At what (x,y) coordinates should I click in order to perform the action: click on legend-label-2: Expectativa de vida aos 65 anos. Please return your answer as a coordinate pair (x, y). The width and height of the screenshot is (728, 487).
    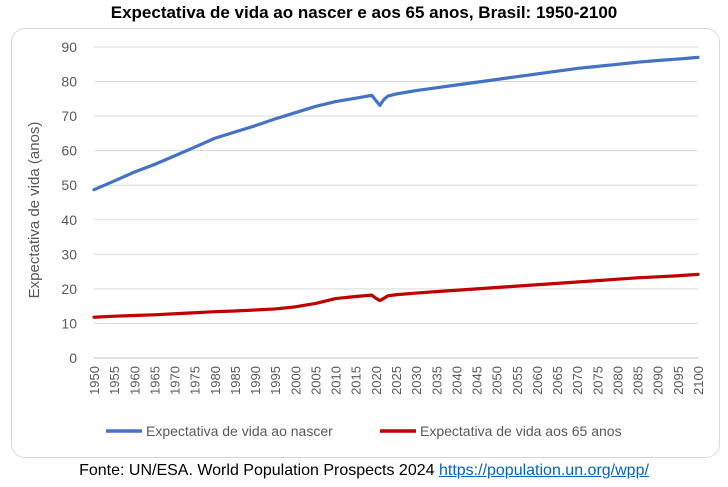
    Looking at the image, I should click on (521, 431).